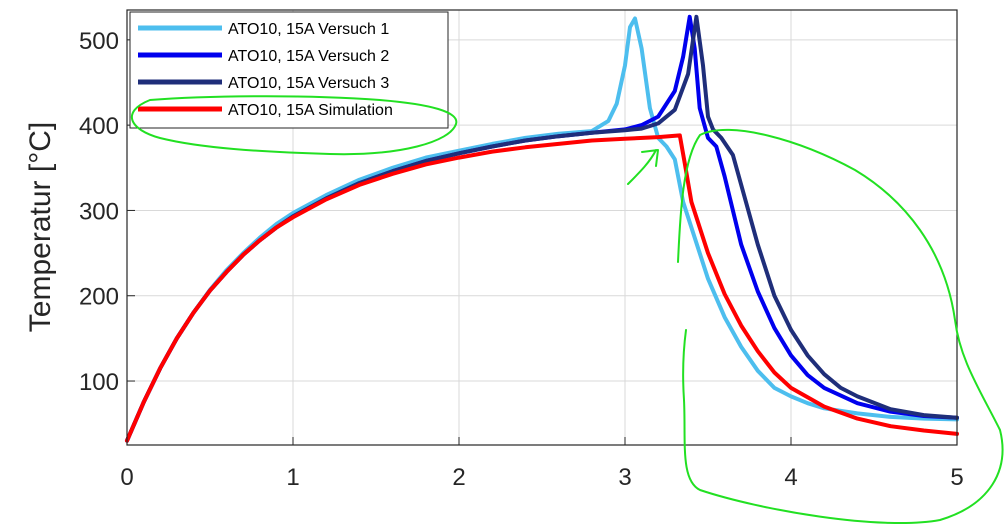 Image resolution: width=1008 pixels, height=531 pixels. I want to click on x-tick-label: 1, so click(292, 477).